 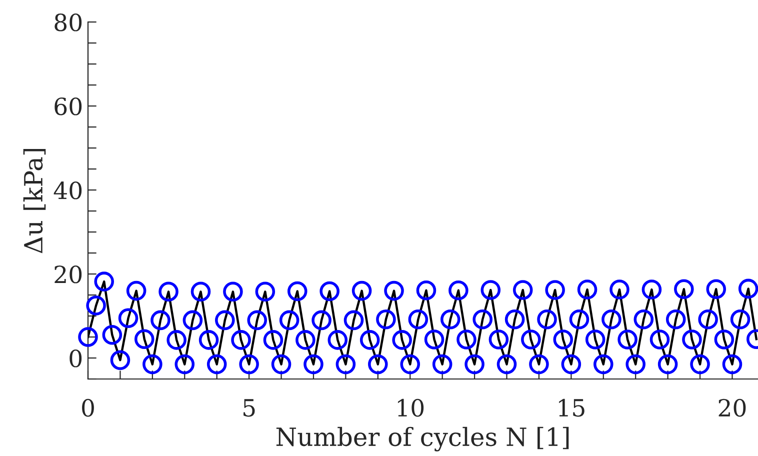 What do you see at coordinates (422, 439) in the screenshot?
I see `x-axis-title: Number of cycles N [1]` at bounding box center [422, 439].